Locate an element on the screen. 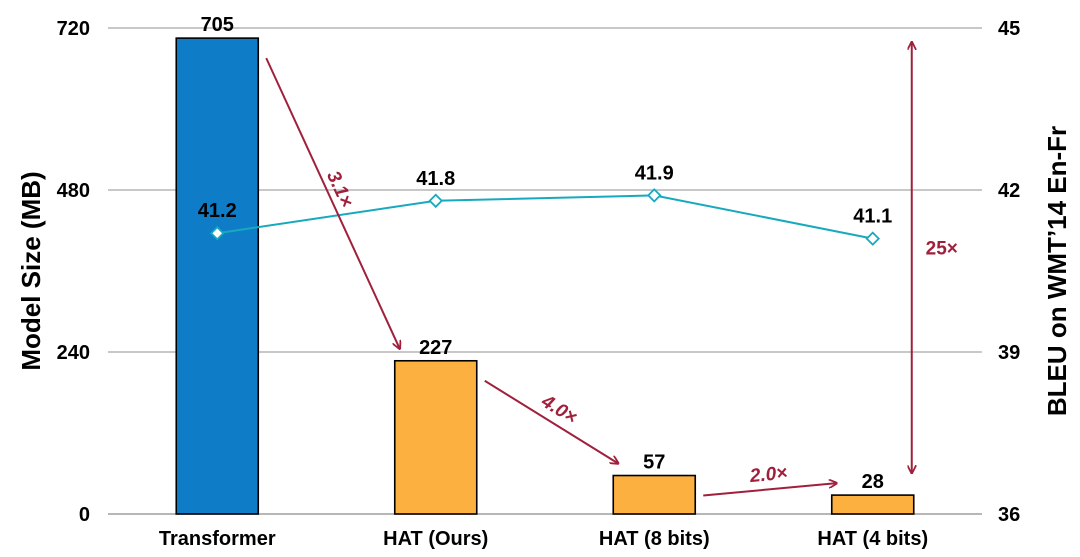 The image size is (1080, 557). y-tick-label-3: 720 is located at coordinates (73, 29).